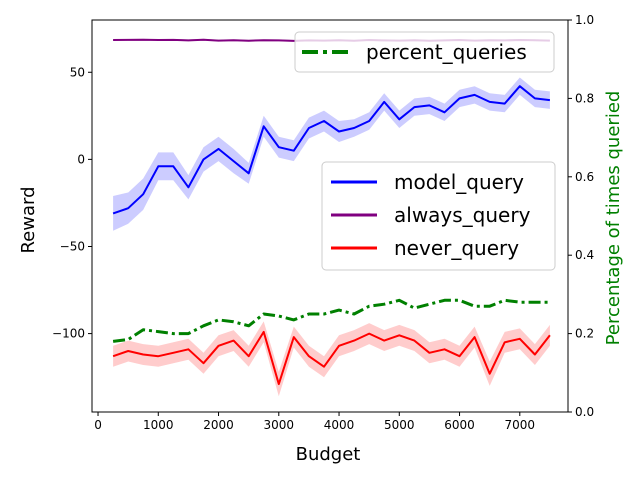 The width and height of the screenshot is (640, 480). What do you see at coordinates (98, 425) in the screenshot?
I see `x-tick-label: 0` at bounding box center [98, 425].